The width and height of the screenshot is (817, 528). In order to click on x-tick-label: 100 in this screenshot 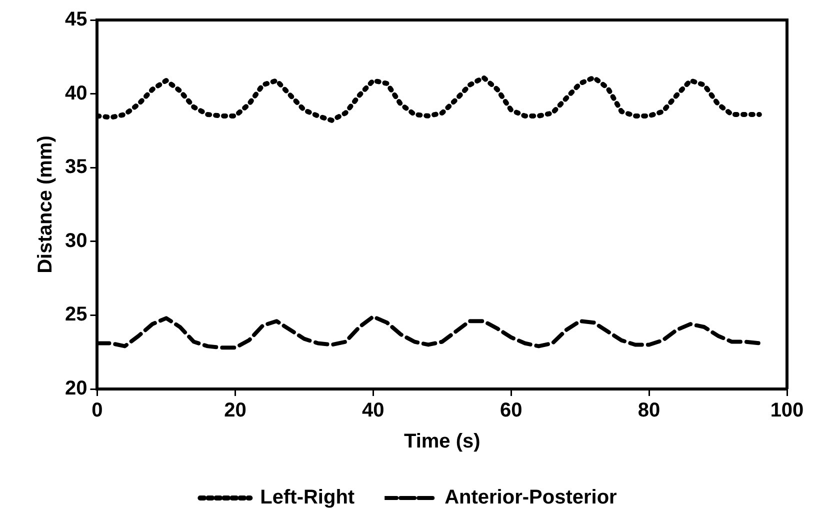, I will do `click(787, 411)`.